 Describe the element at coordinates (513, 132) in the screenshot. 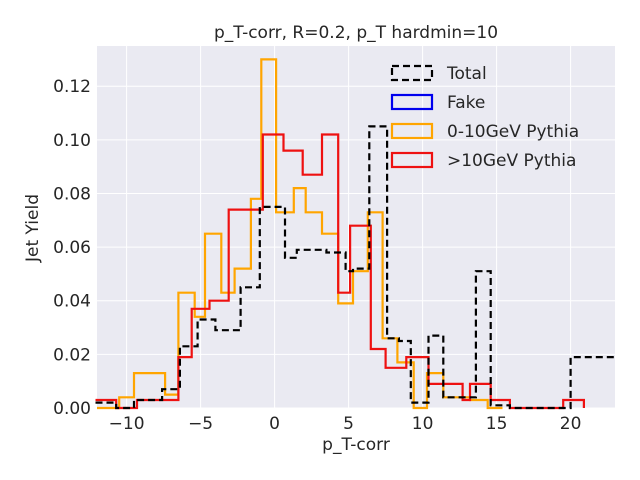

I see `legend-entry-label: 0-10GeV Pythia` at that location.